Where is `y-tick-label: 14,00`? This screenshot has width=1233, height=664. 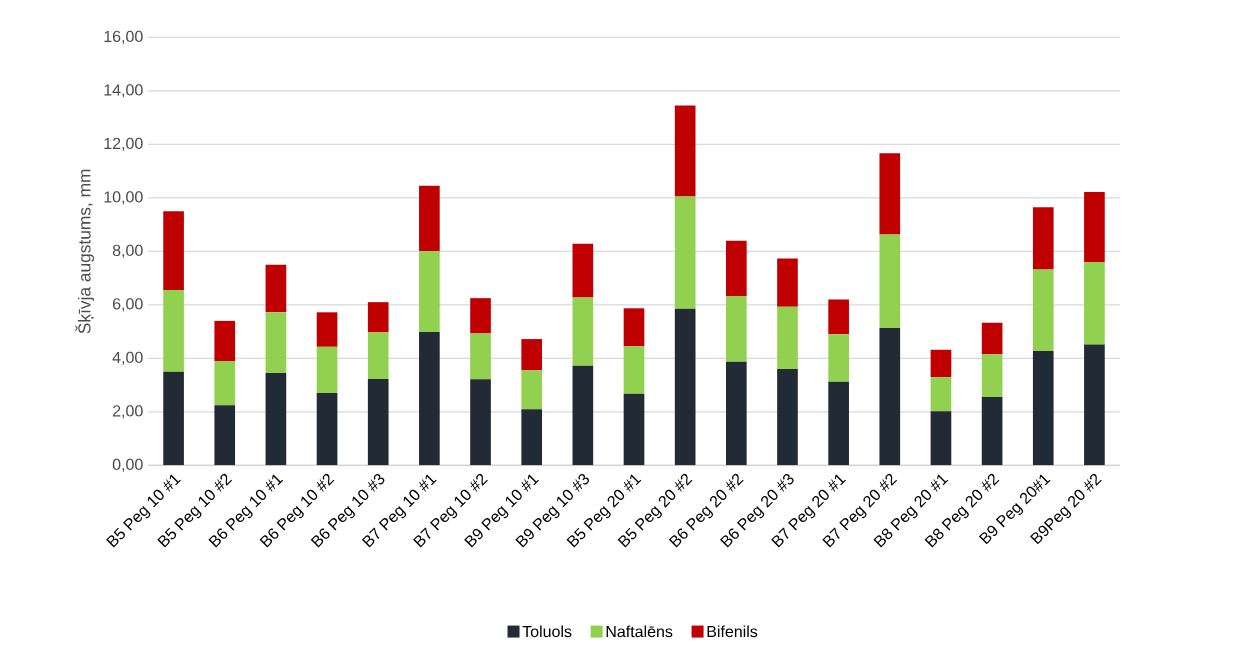
y-tick-label: 14,00 is located at coordinates (123, 91).